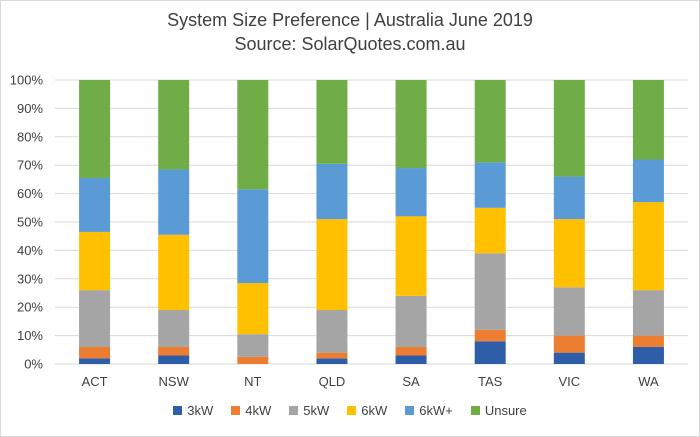 This screenshot has width=700, height=437. I want to click on x-tick-label: NT, so click(252, 381).